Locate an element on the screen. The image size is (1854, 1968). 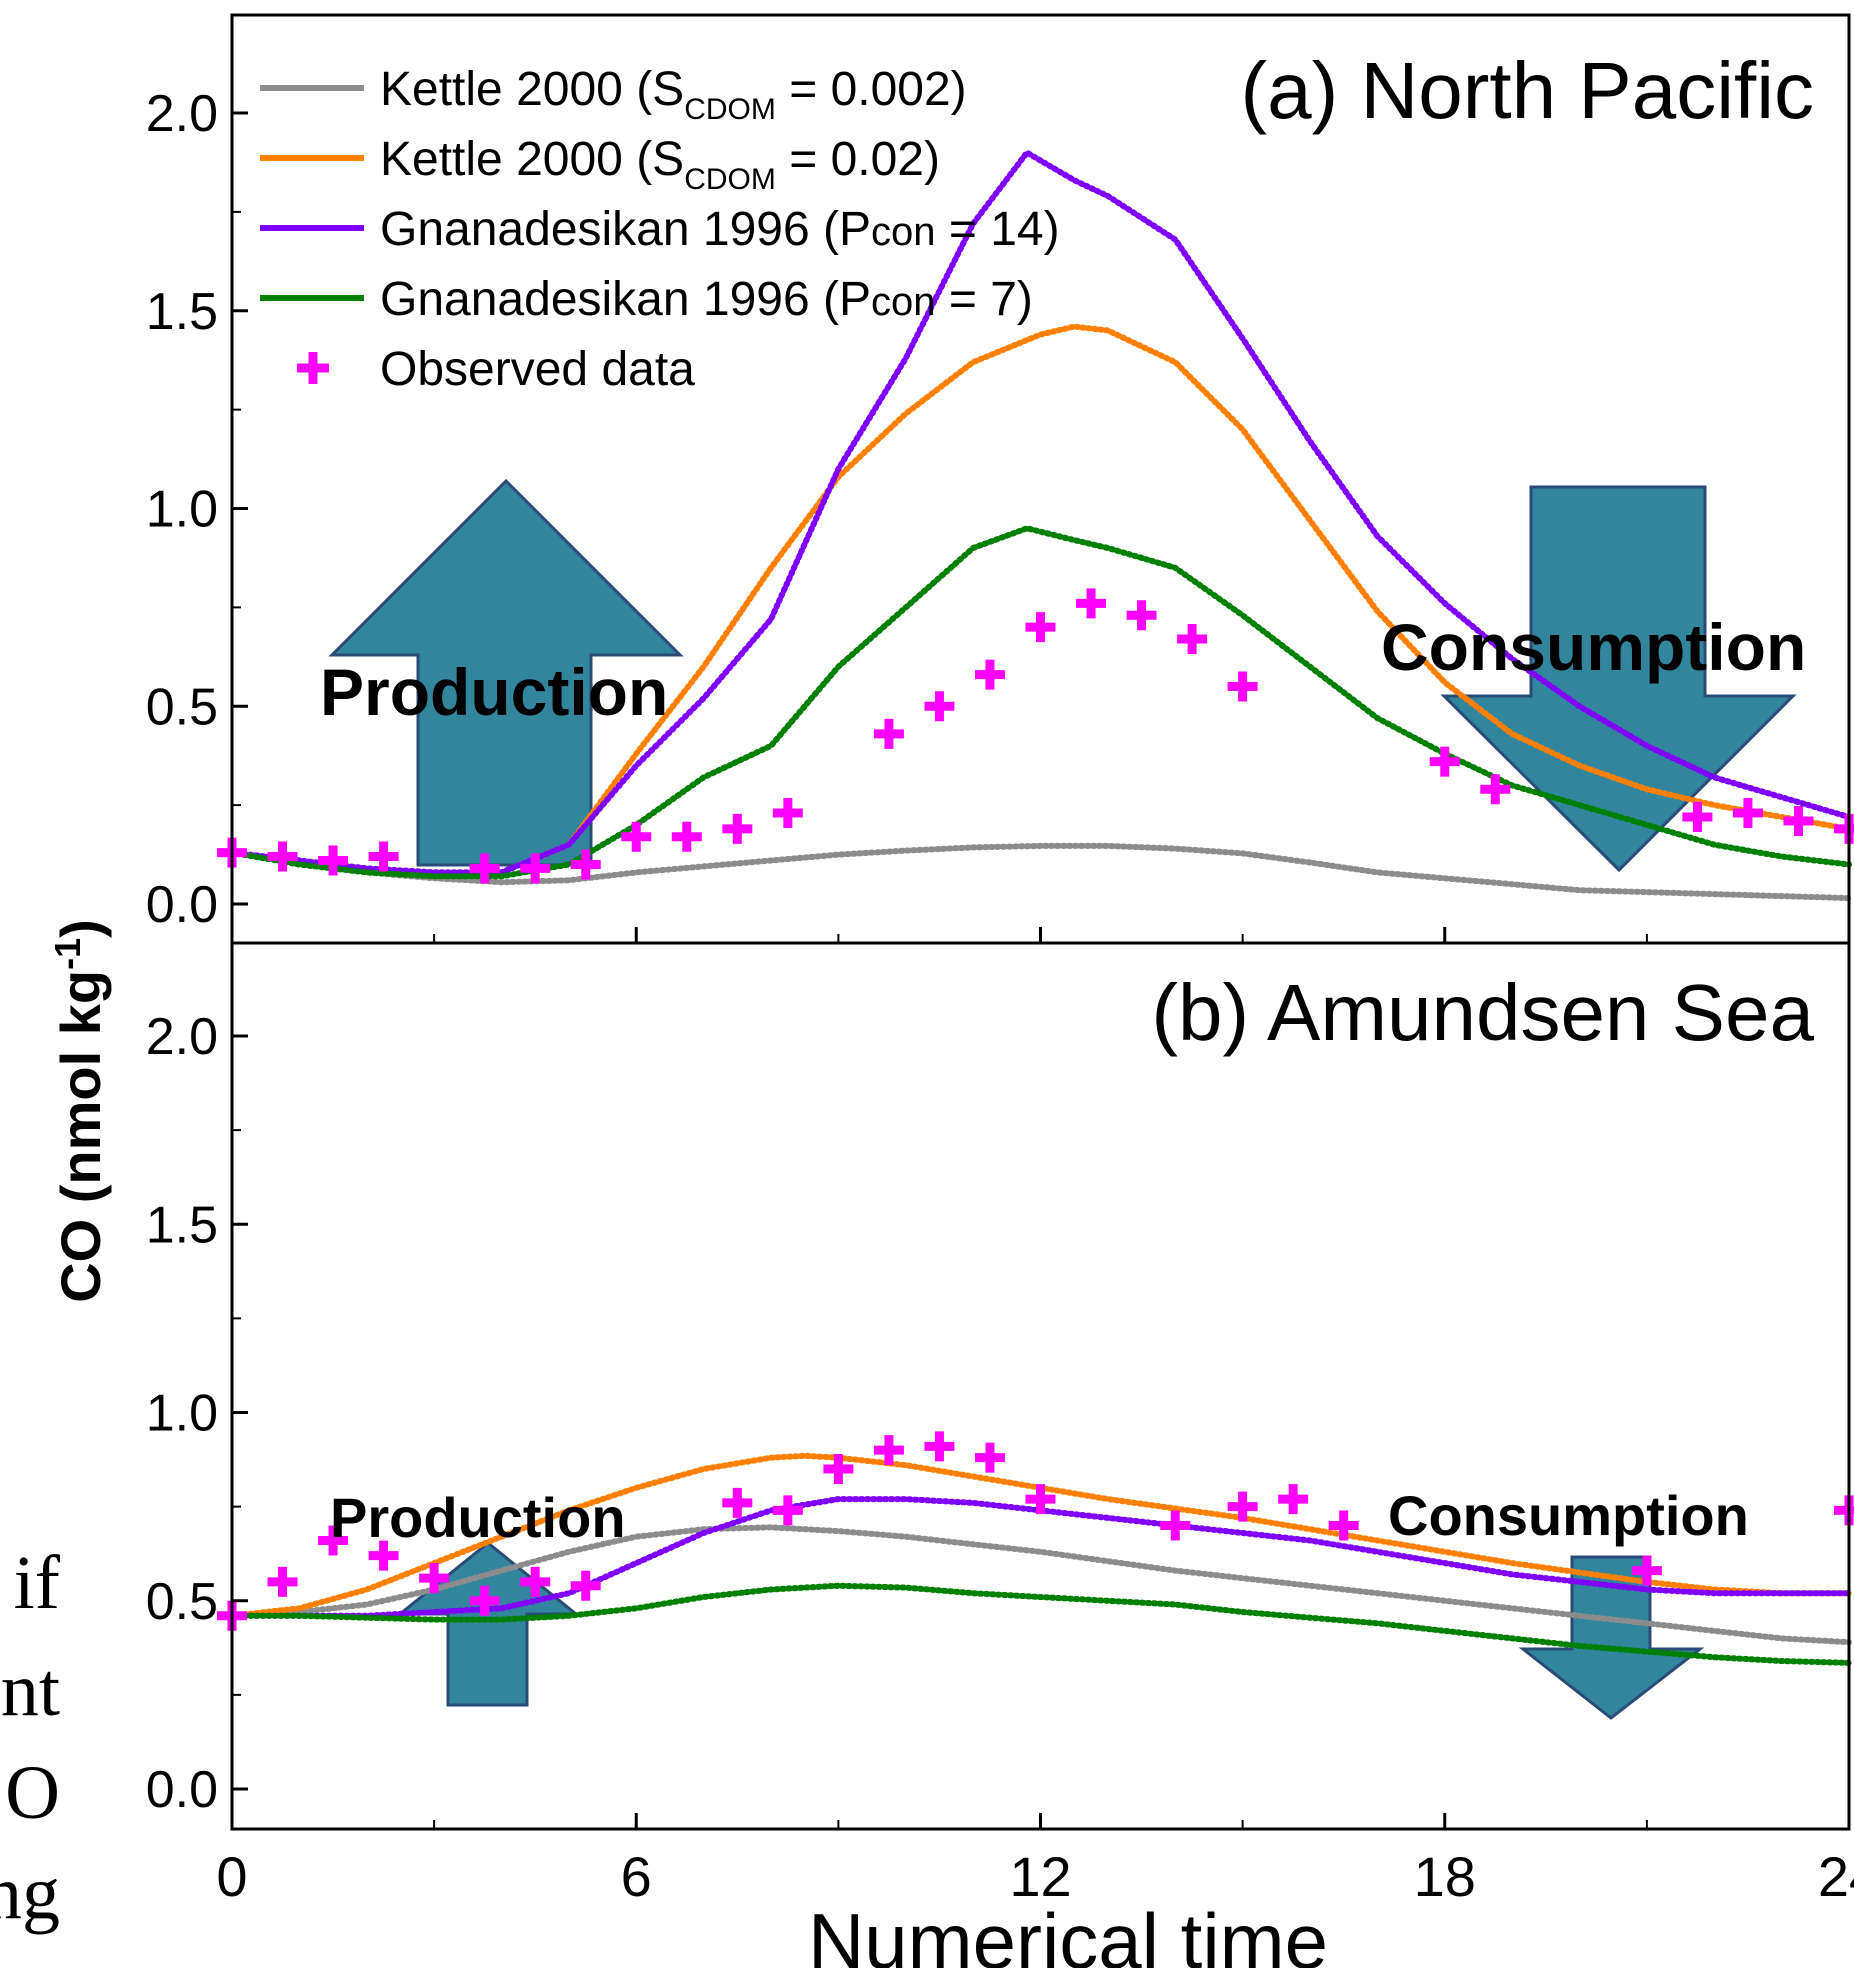
panel-b-production-label: Production is located at coordinates (478, 1517).